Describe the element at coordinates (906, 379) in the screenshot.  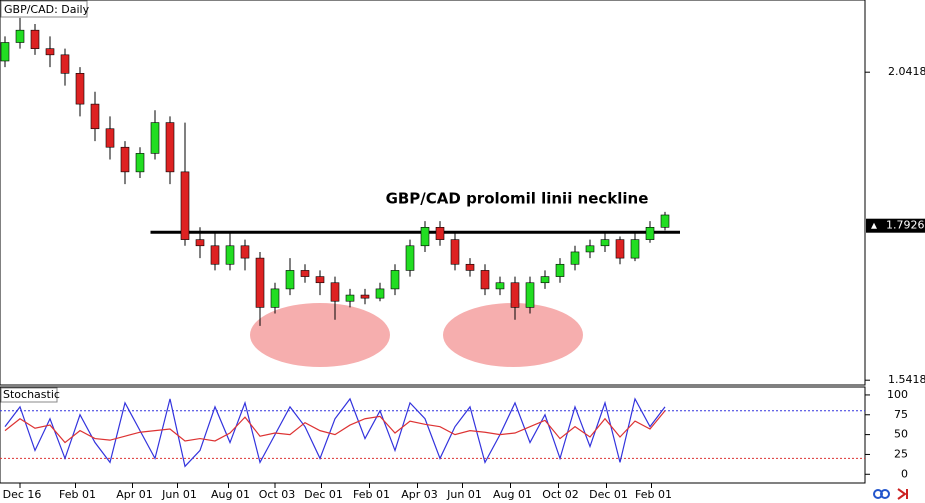
I see `y-tick-label: 1.5418` at that location.